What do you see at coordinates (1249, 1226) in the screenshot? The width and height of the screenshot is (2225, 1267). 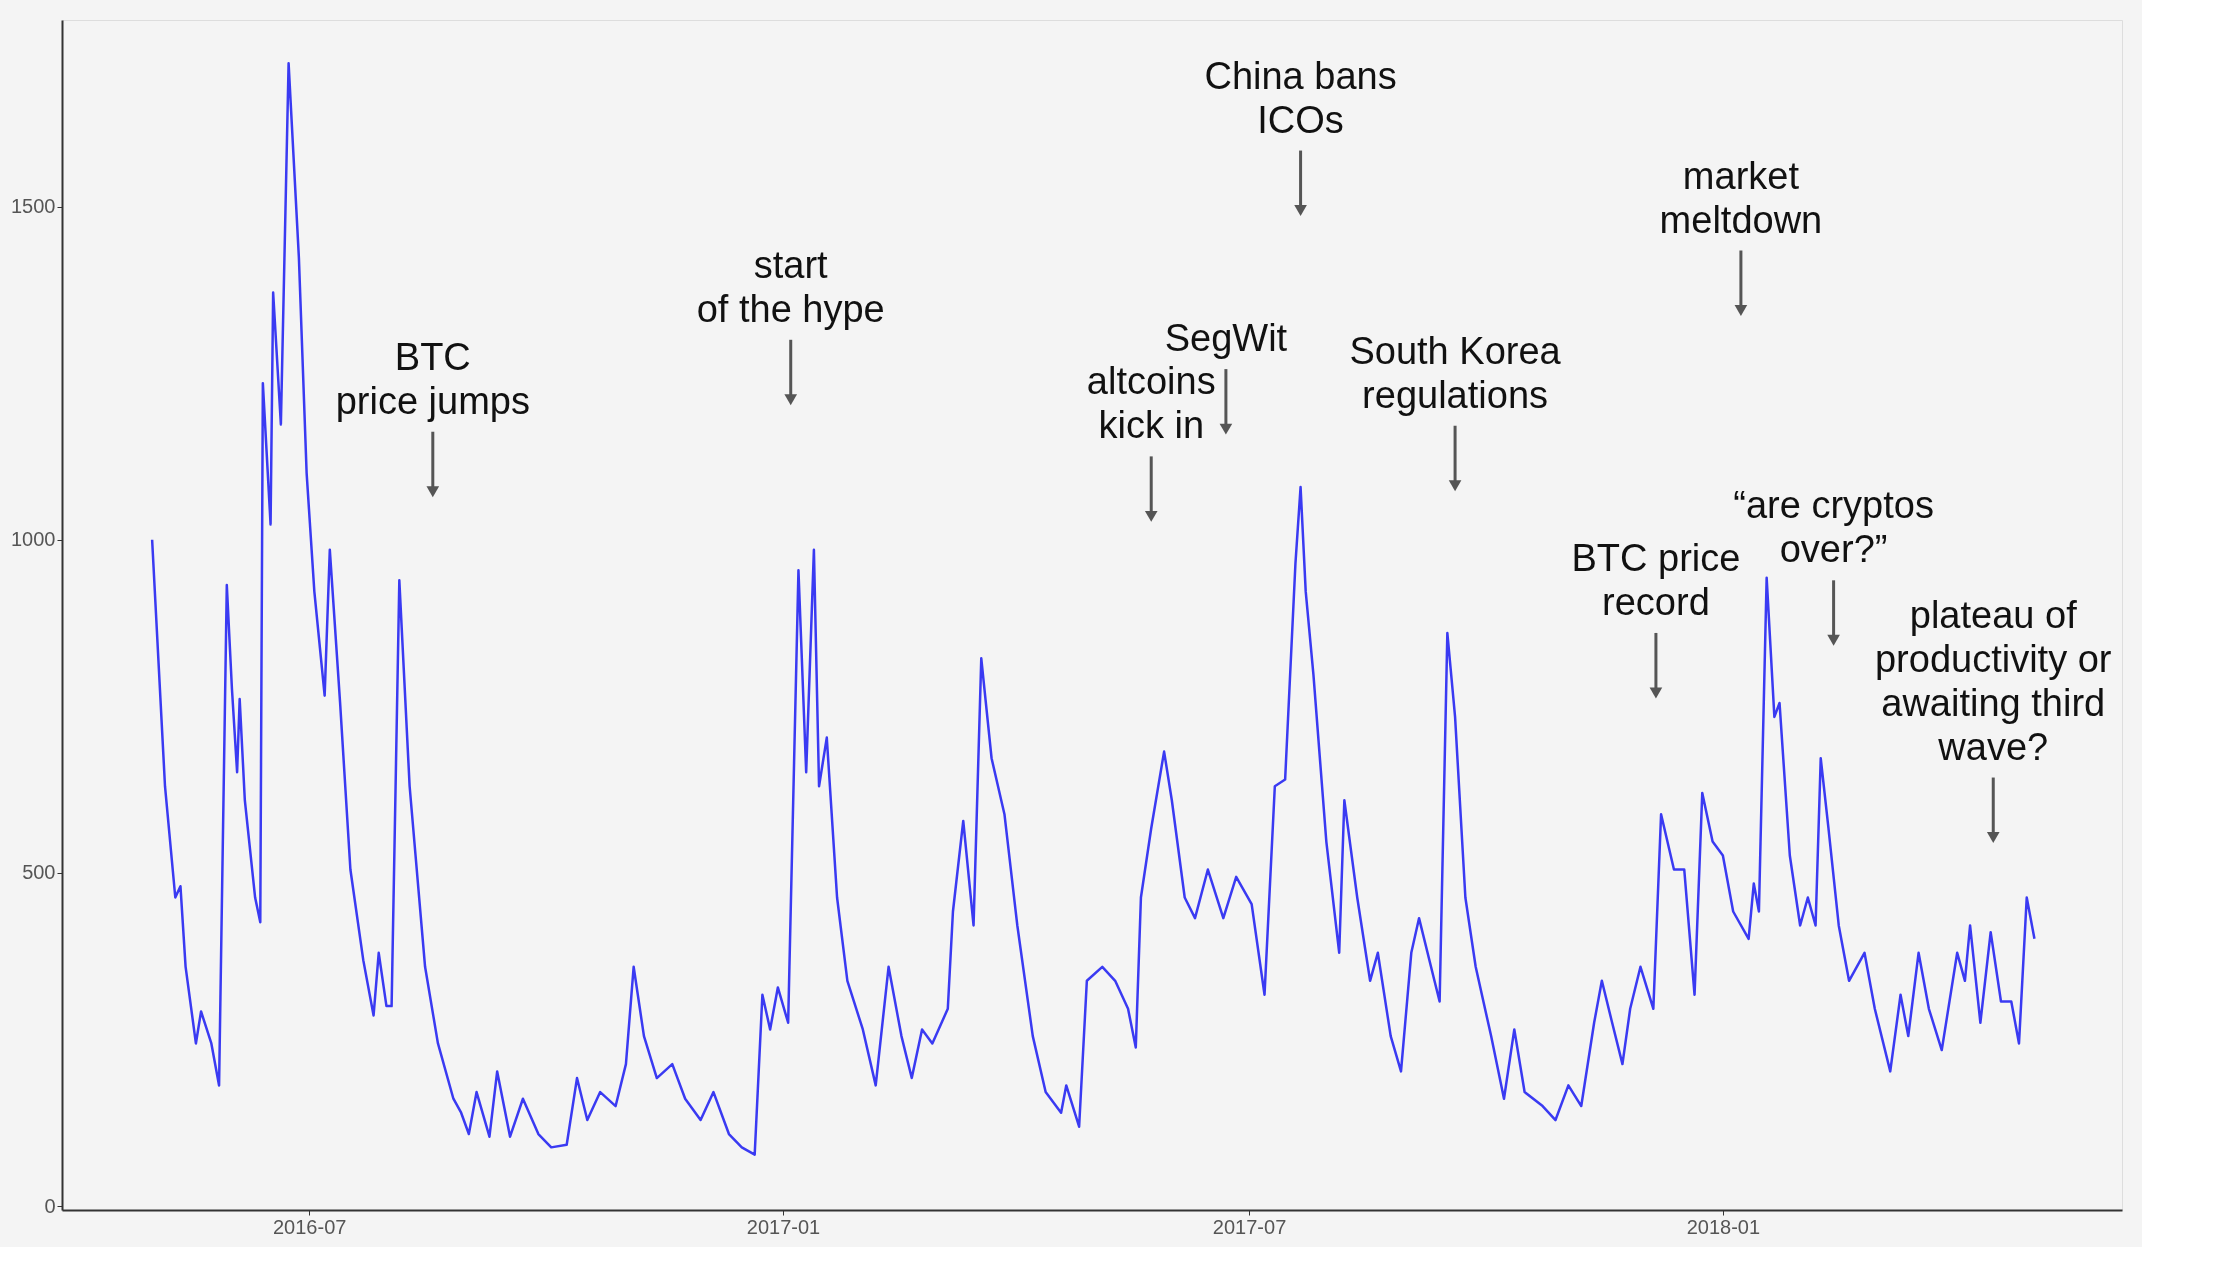 I see `x-tick-label: 2017-07` at bounding box center [1249, 1226].